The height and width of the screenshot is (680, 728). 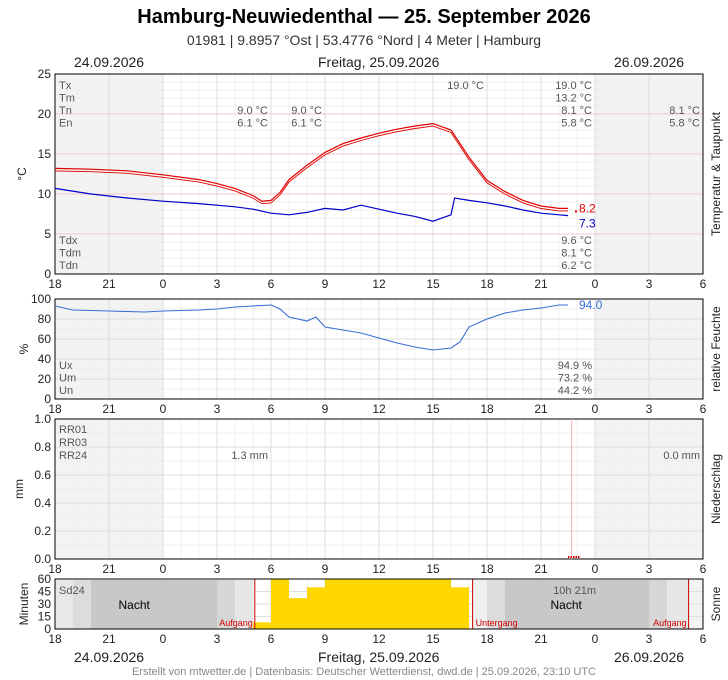 I want to click on prev-tn-value: 9.0 °C, so click(x=252, y=111).